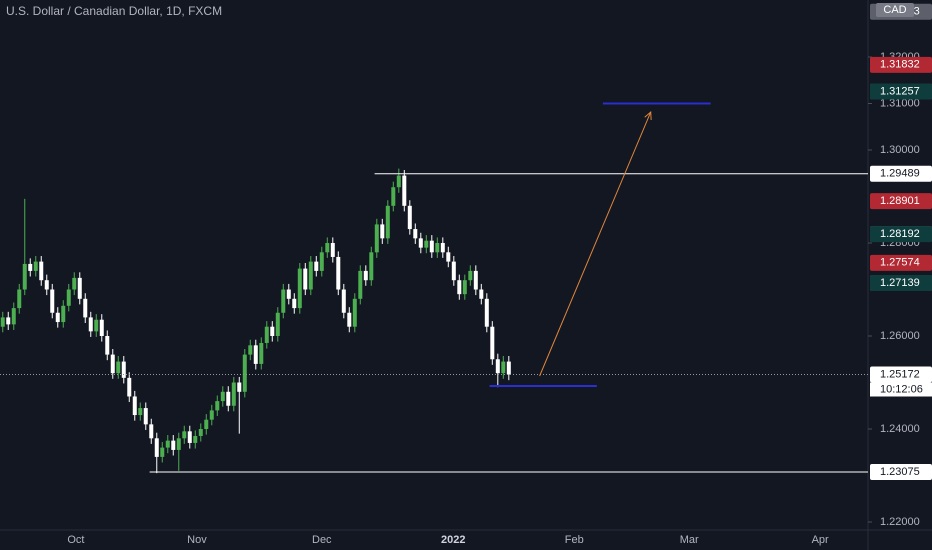 The width and height of the screenshot is (932, 550). I want to click on y-tick-label: 1.26000, so click(900, 336).